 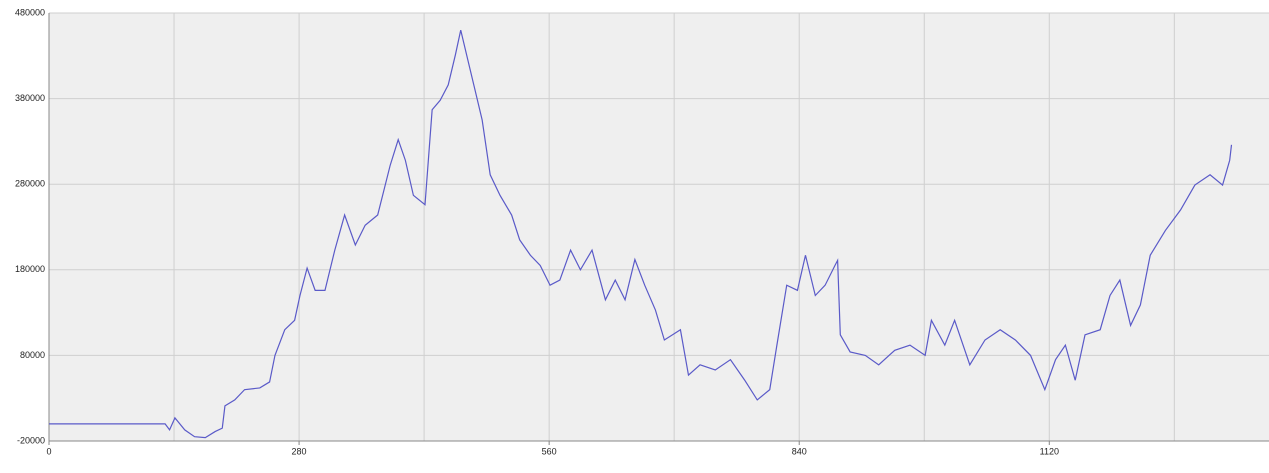 What do you see at coordinates (30, 269) in the screenshot?
I see `y-tick-label: 180000` at bounding box center [30, 269].